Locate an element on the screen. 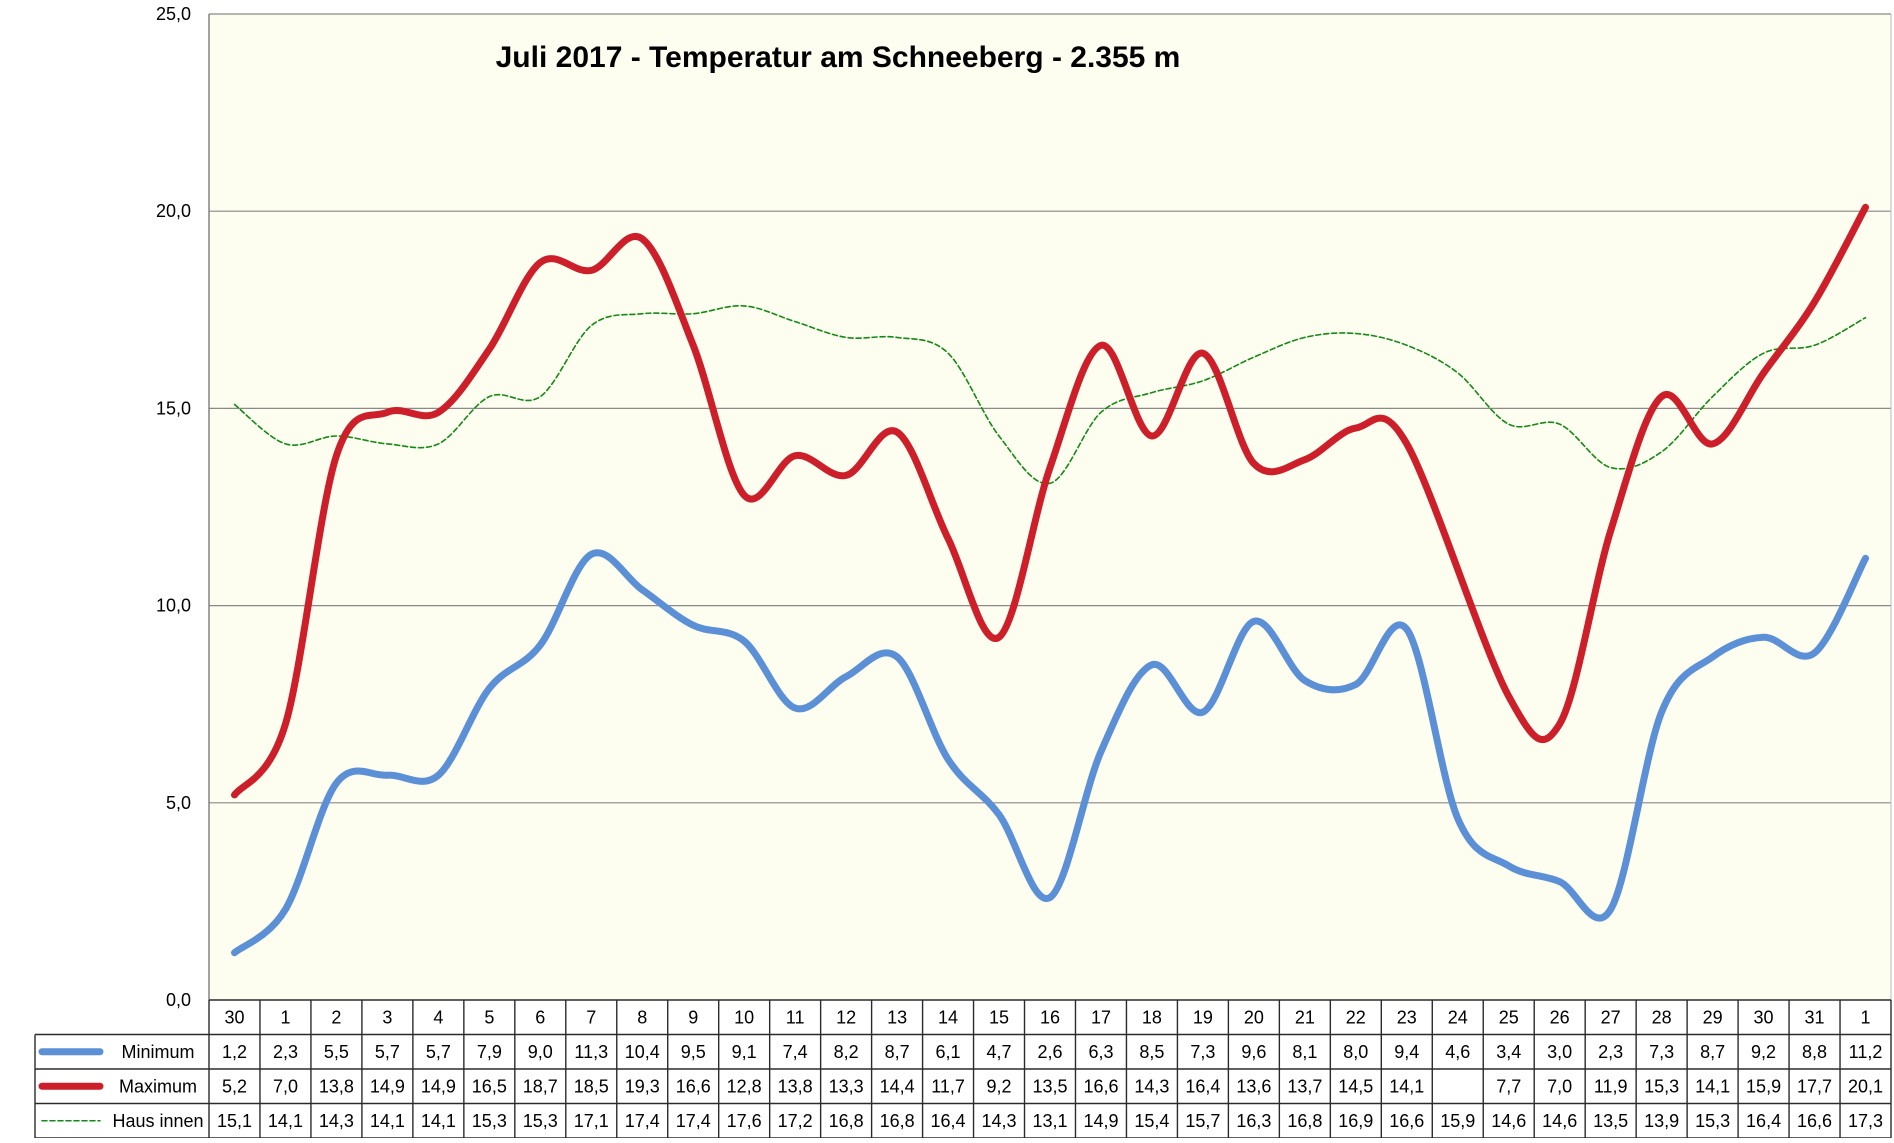  table-cell: 9,0 is located at coordinates (540, 1052).